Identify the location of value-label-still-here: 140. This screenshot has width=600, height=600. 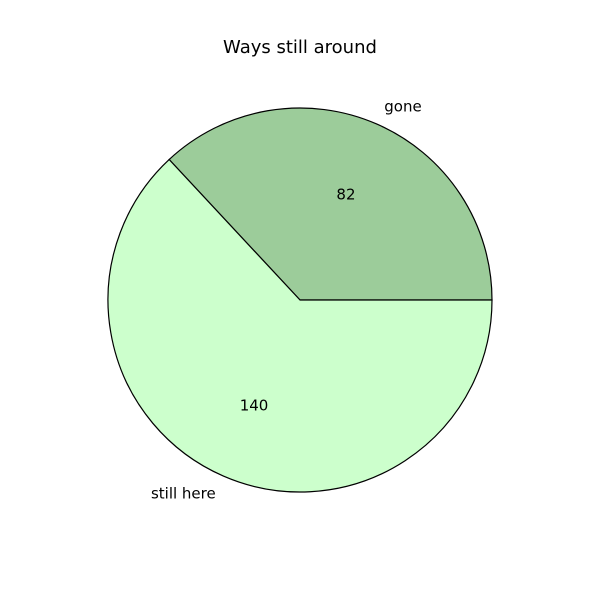
(254, 406).